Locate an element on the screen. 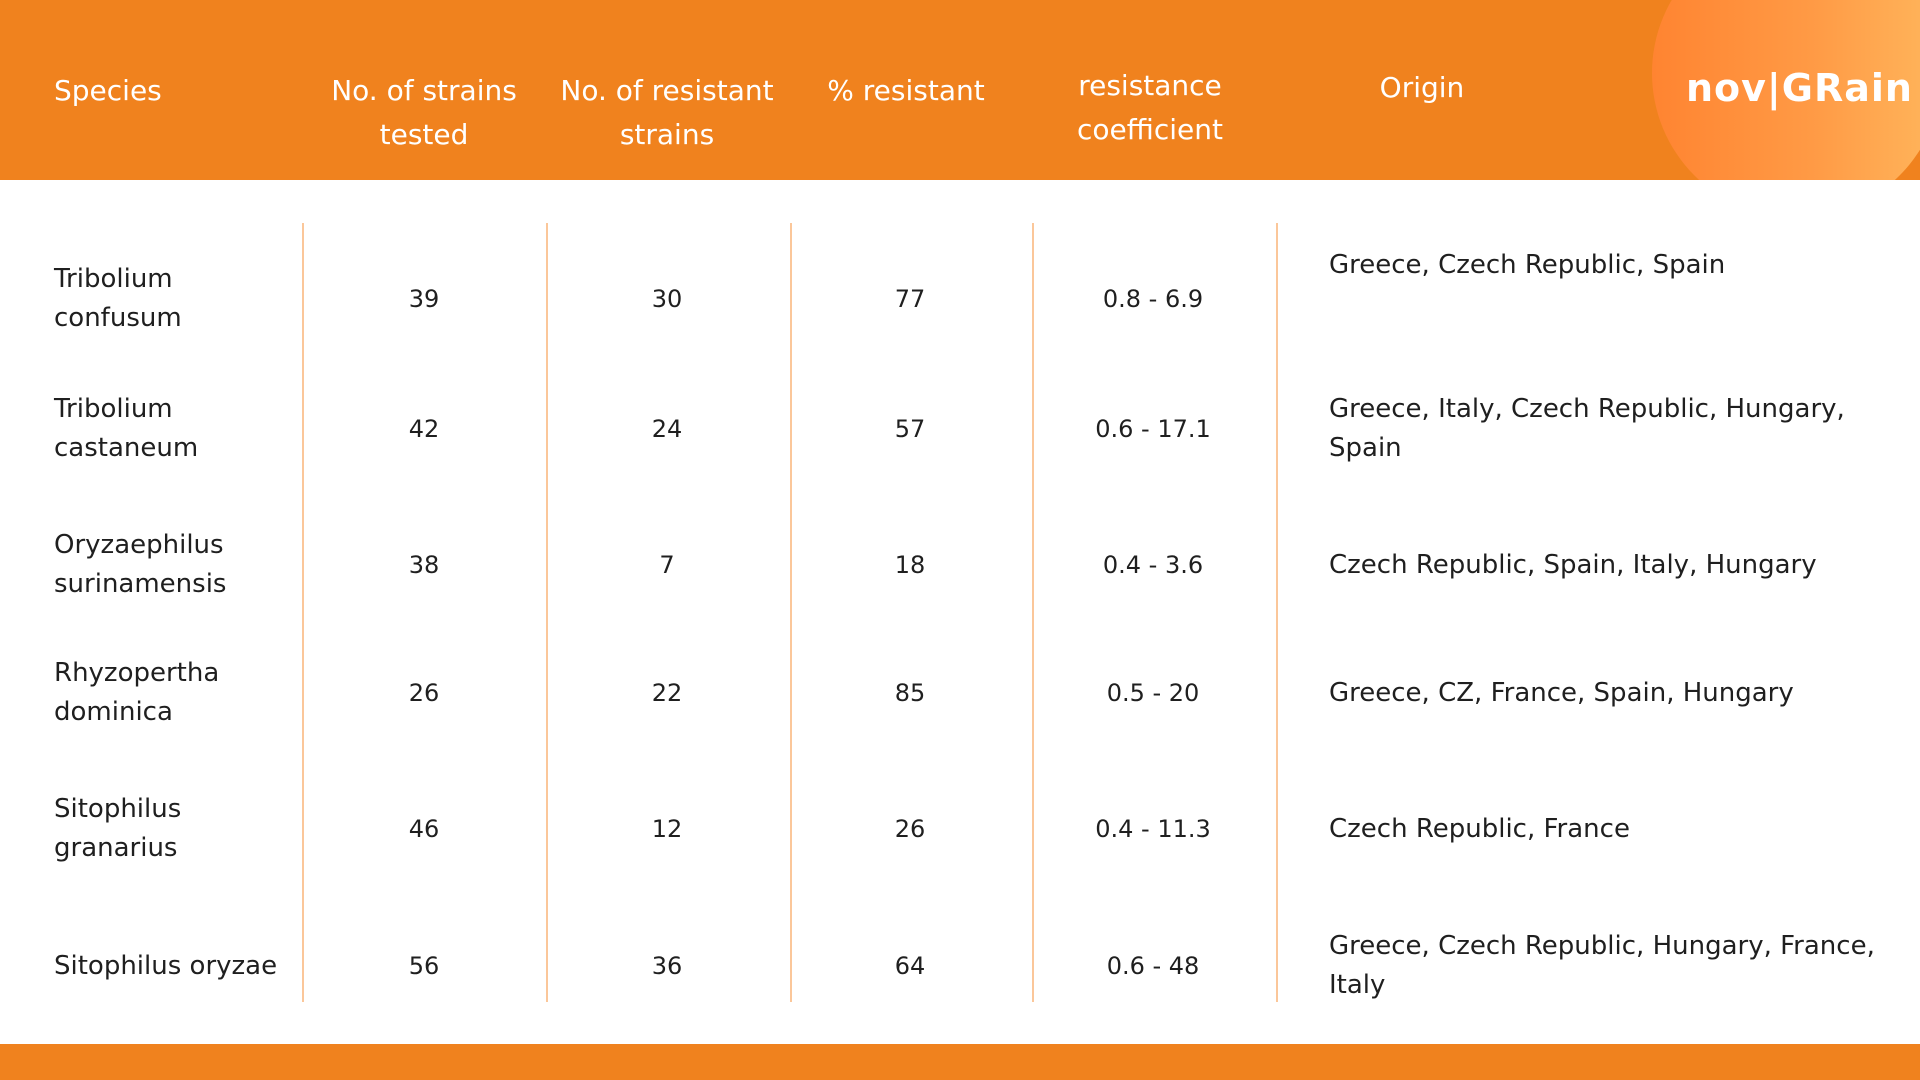  value-cell: 77 is located at coordinates (910, 298).